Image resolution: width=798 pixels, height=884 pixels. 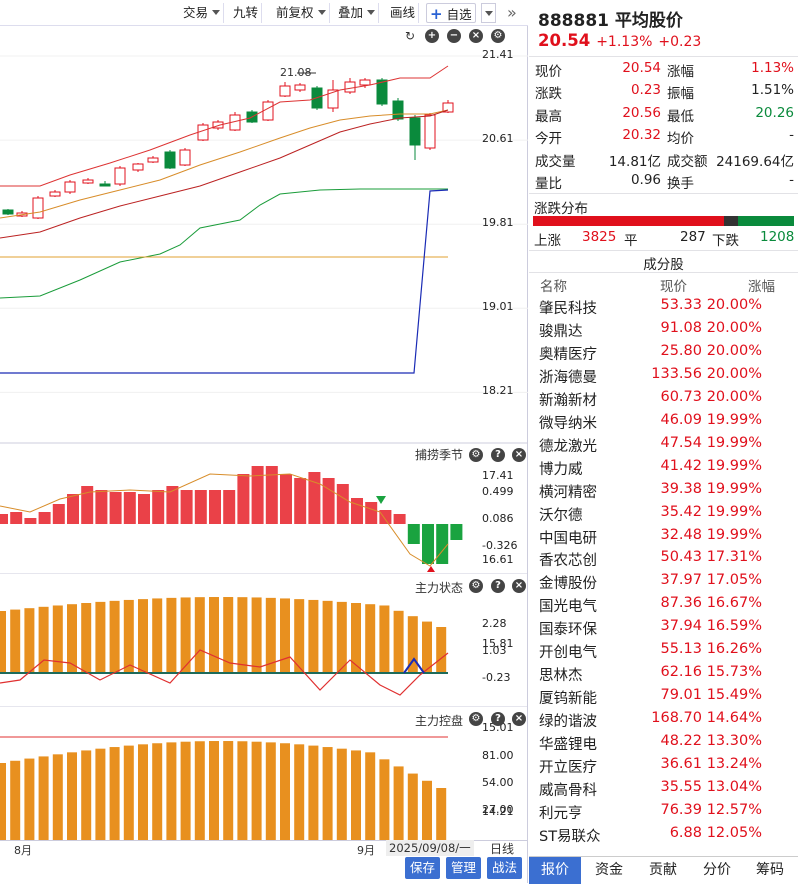 What do you see at coordinates (422, 868) in the screenshot?
I see `save-button: 保存` at bounding box center [422, 868].